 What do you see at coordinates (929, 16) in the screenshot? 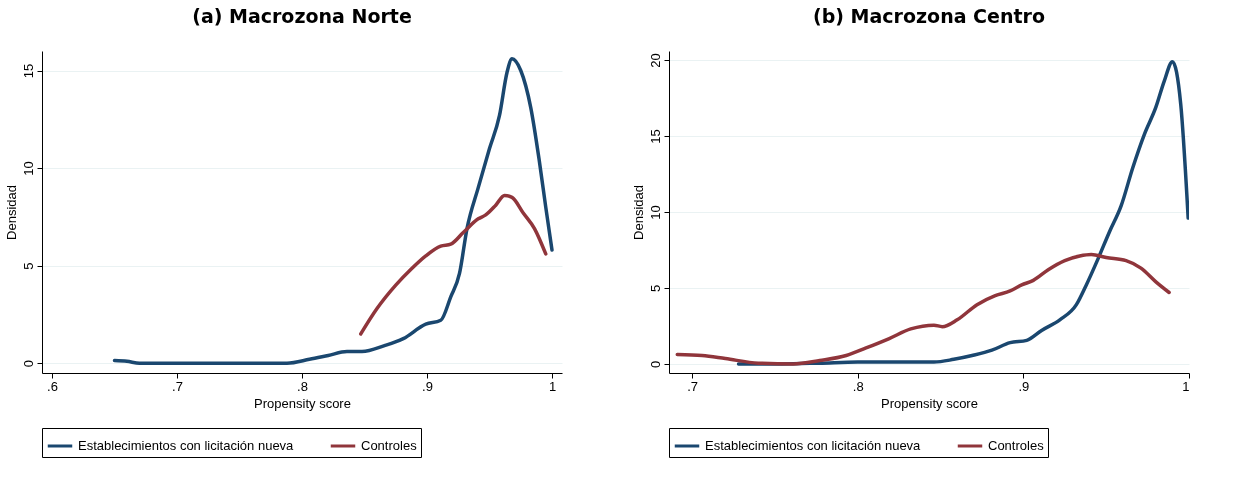
I see `chart-title: (b) Macrozona Centro` at bounding box center [929, 16].